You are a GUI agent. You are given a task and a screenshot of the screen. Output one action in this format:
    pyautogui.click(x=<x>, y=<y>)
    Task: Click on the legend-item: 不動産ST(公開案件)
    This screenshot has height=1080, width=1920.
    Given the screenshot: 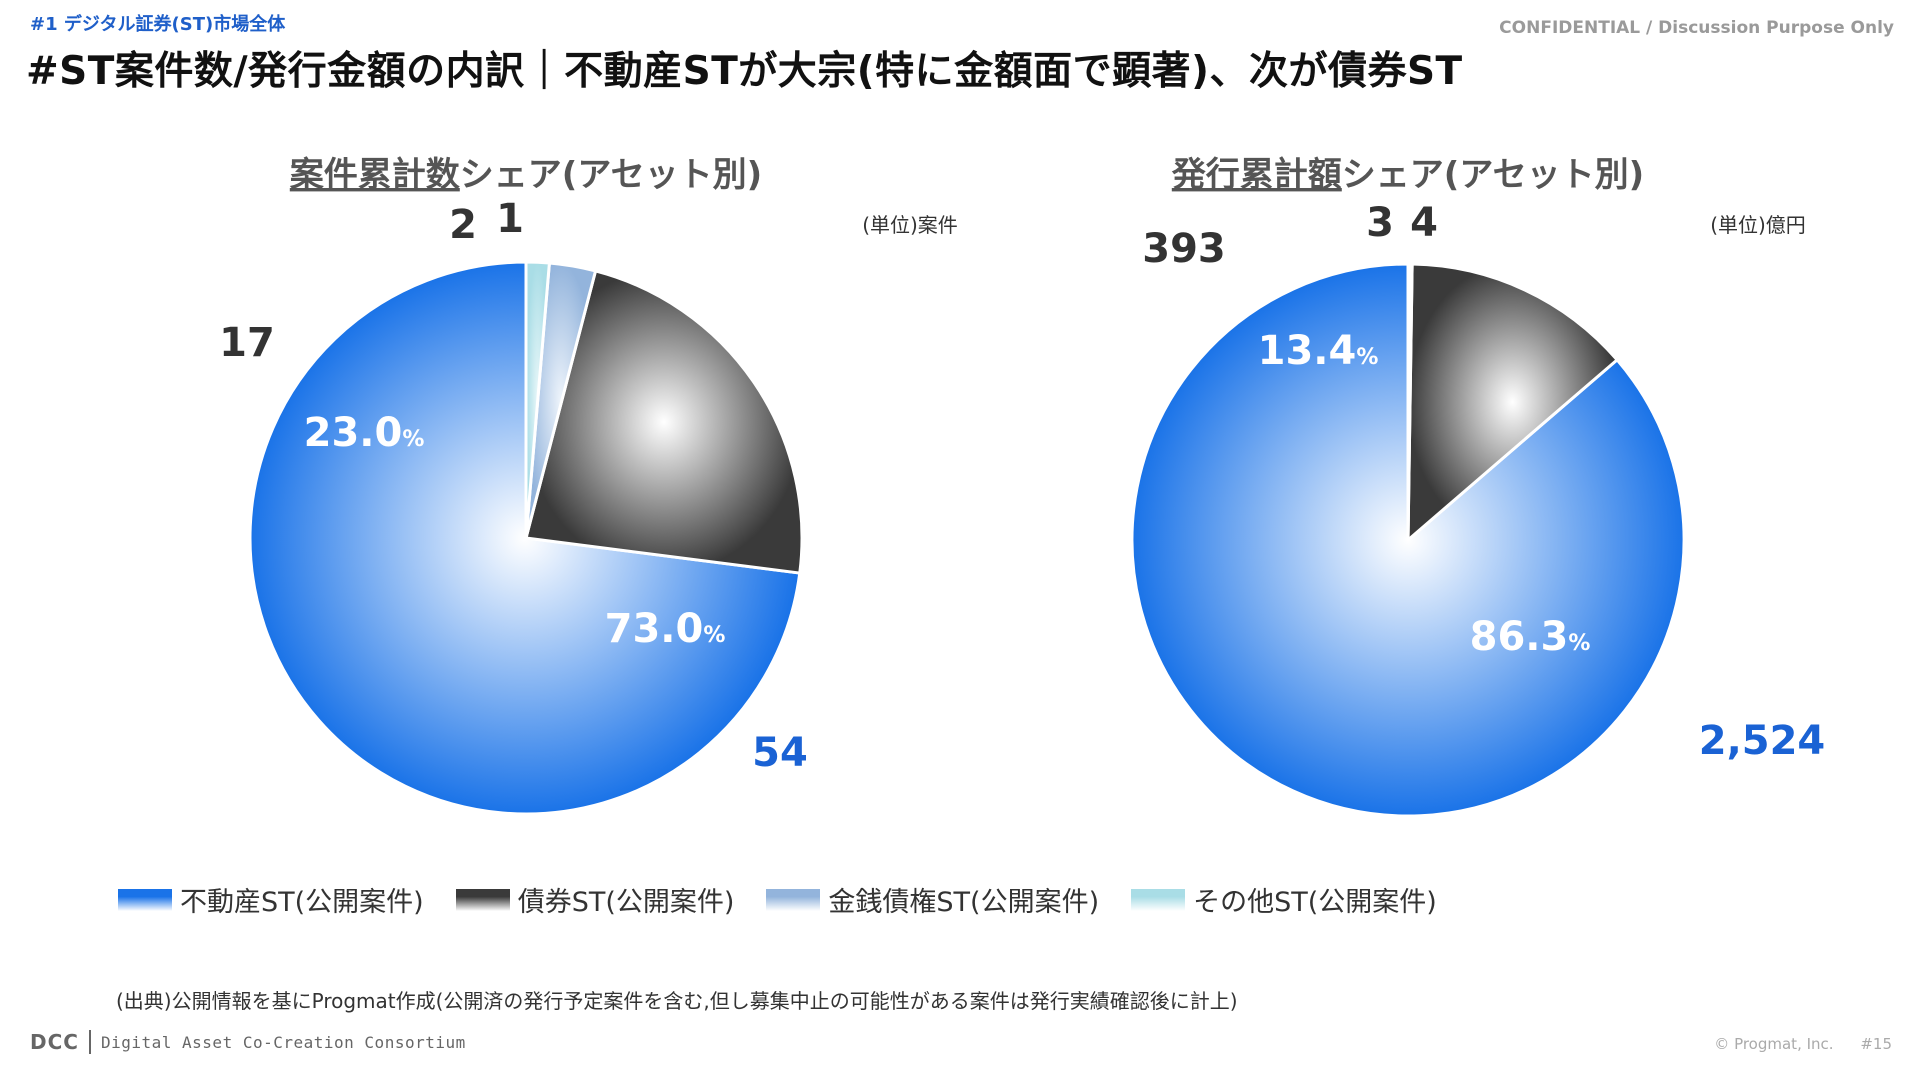 What is the action you would take?
    pyautogui.click(x=271, y=899)
    